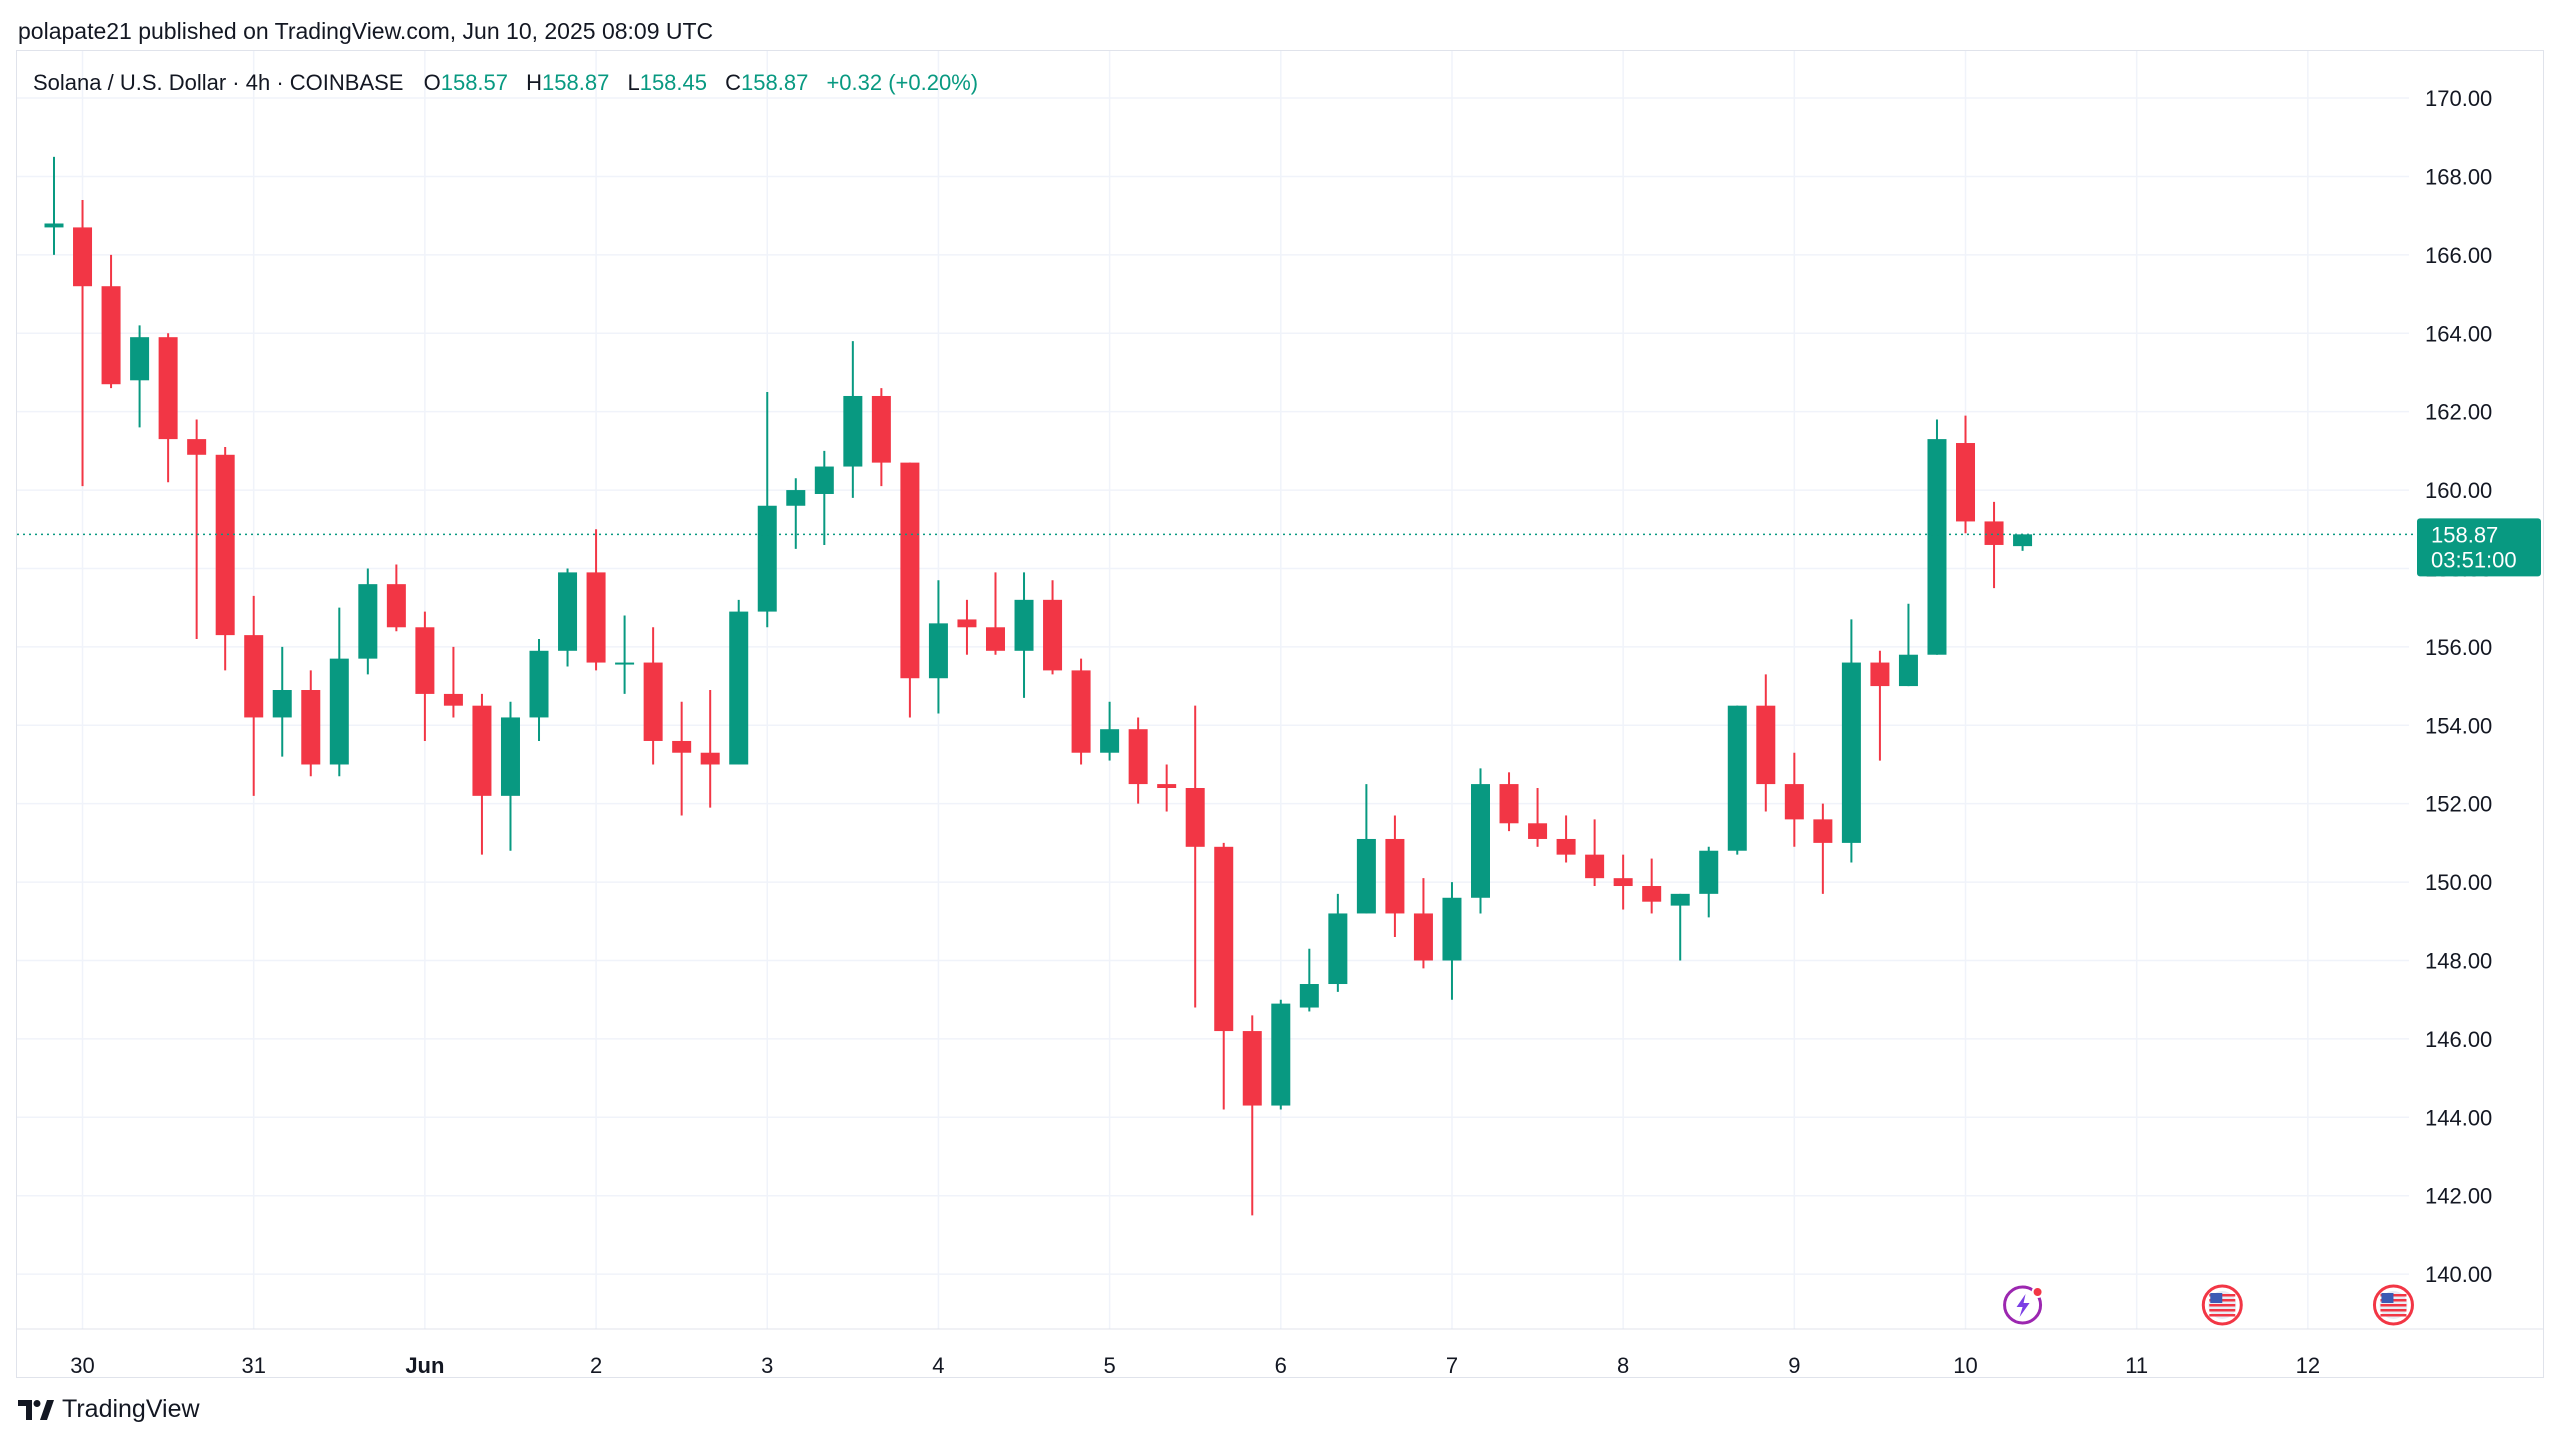 The width and height of the screenshot is (2560, 1440). What do you see at coordinates (938, 1365) in the screenshot?
I see `time-tick-label: 4` at bounding box center [938, 1365].